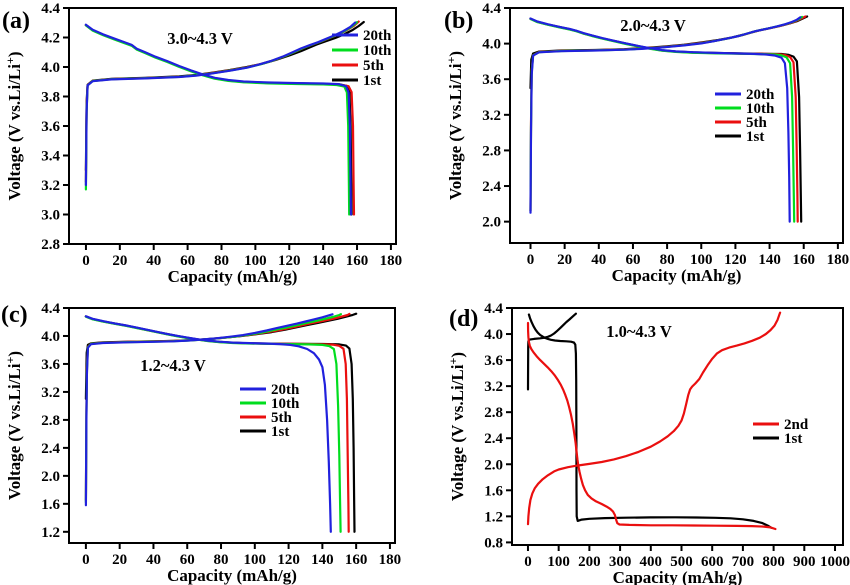 Image resolution: width=850 pixels, height=585 pixels. I want to click on x-tick-label: 80, so click(221, 261).